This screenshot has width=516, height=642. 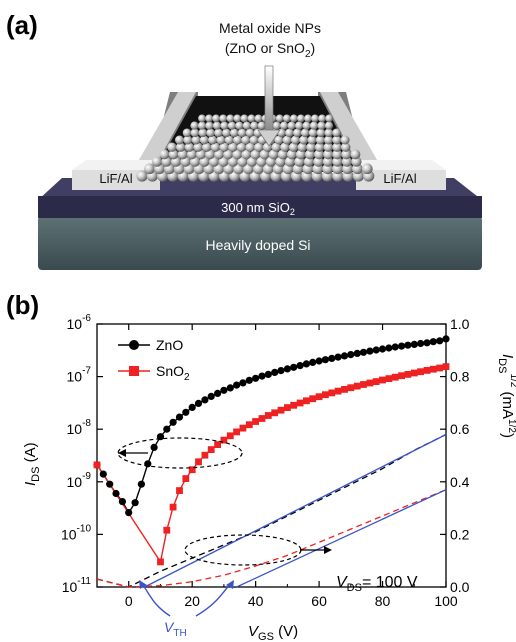 What do you see at coordinates (122, 453) in the screenshot?
I see `left-arrow-head` at bounding box center [122, 453].